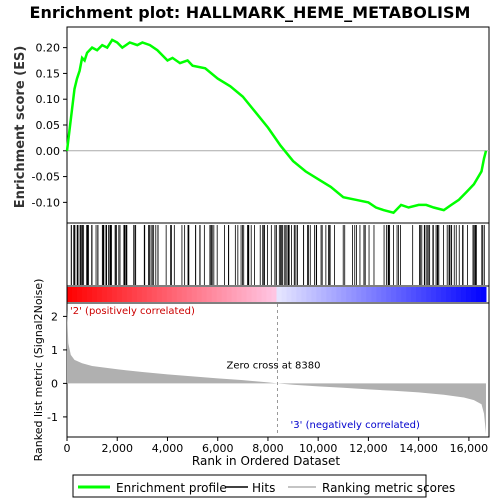 This screenshot has height=504, width=500. Describe the element at coordinates (171, 488) in the screenshot. I see `legend-es-label: Enrichment profile` at that location.